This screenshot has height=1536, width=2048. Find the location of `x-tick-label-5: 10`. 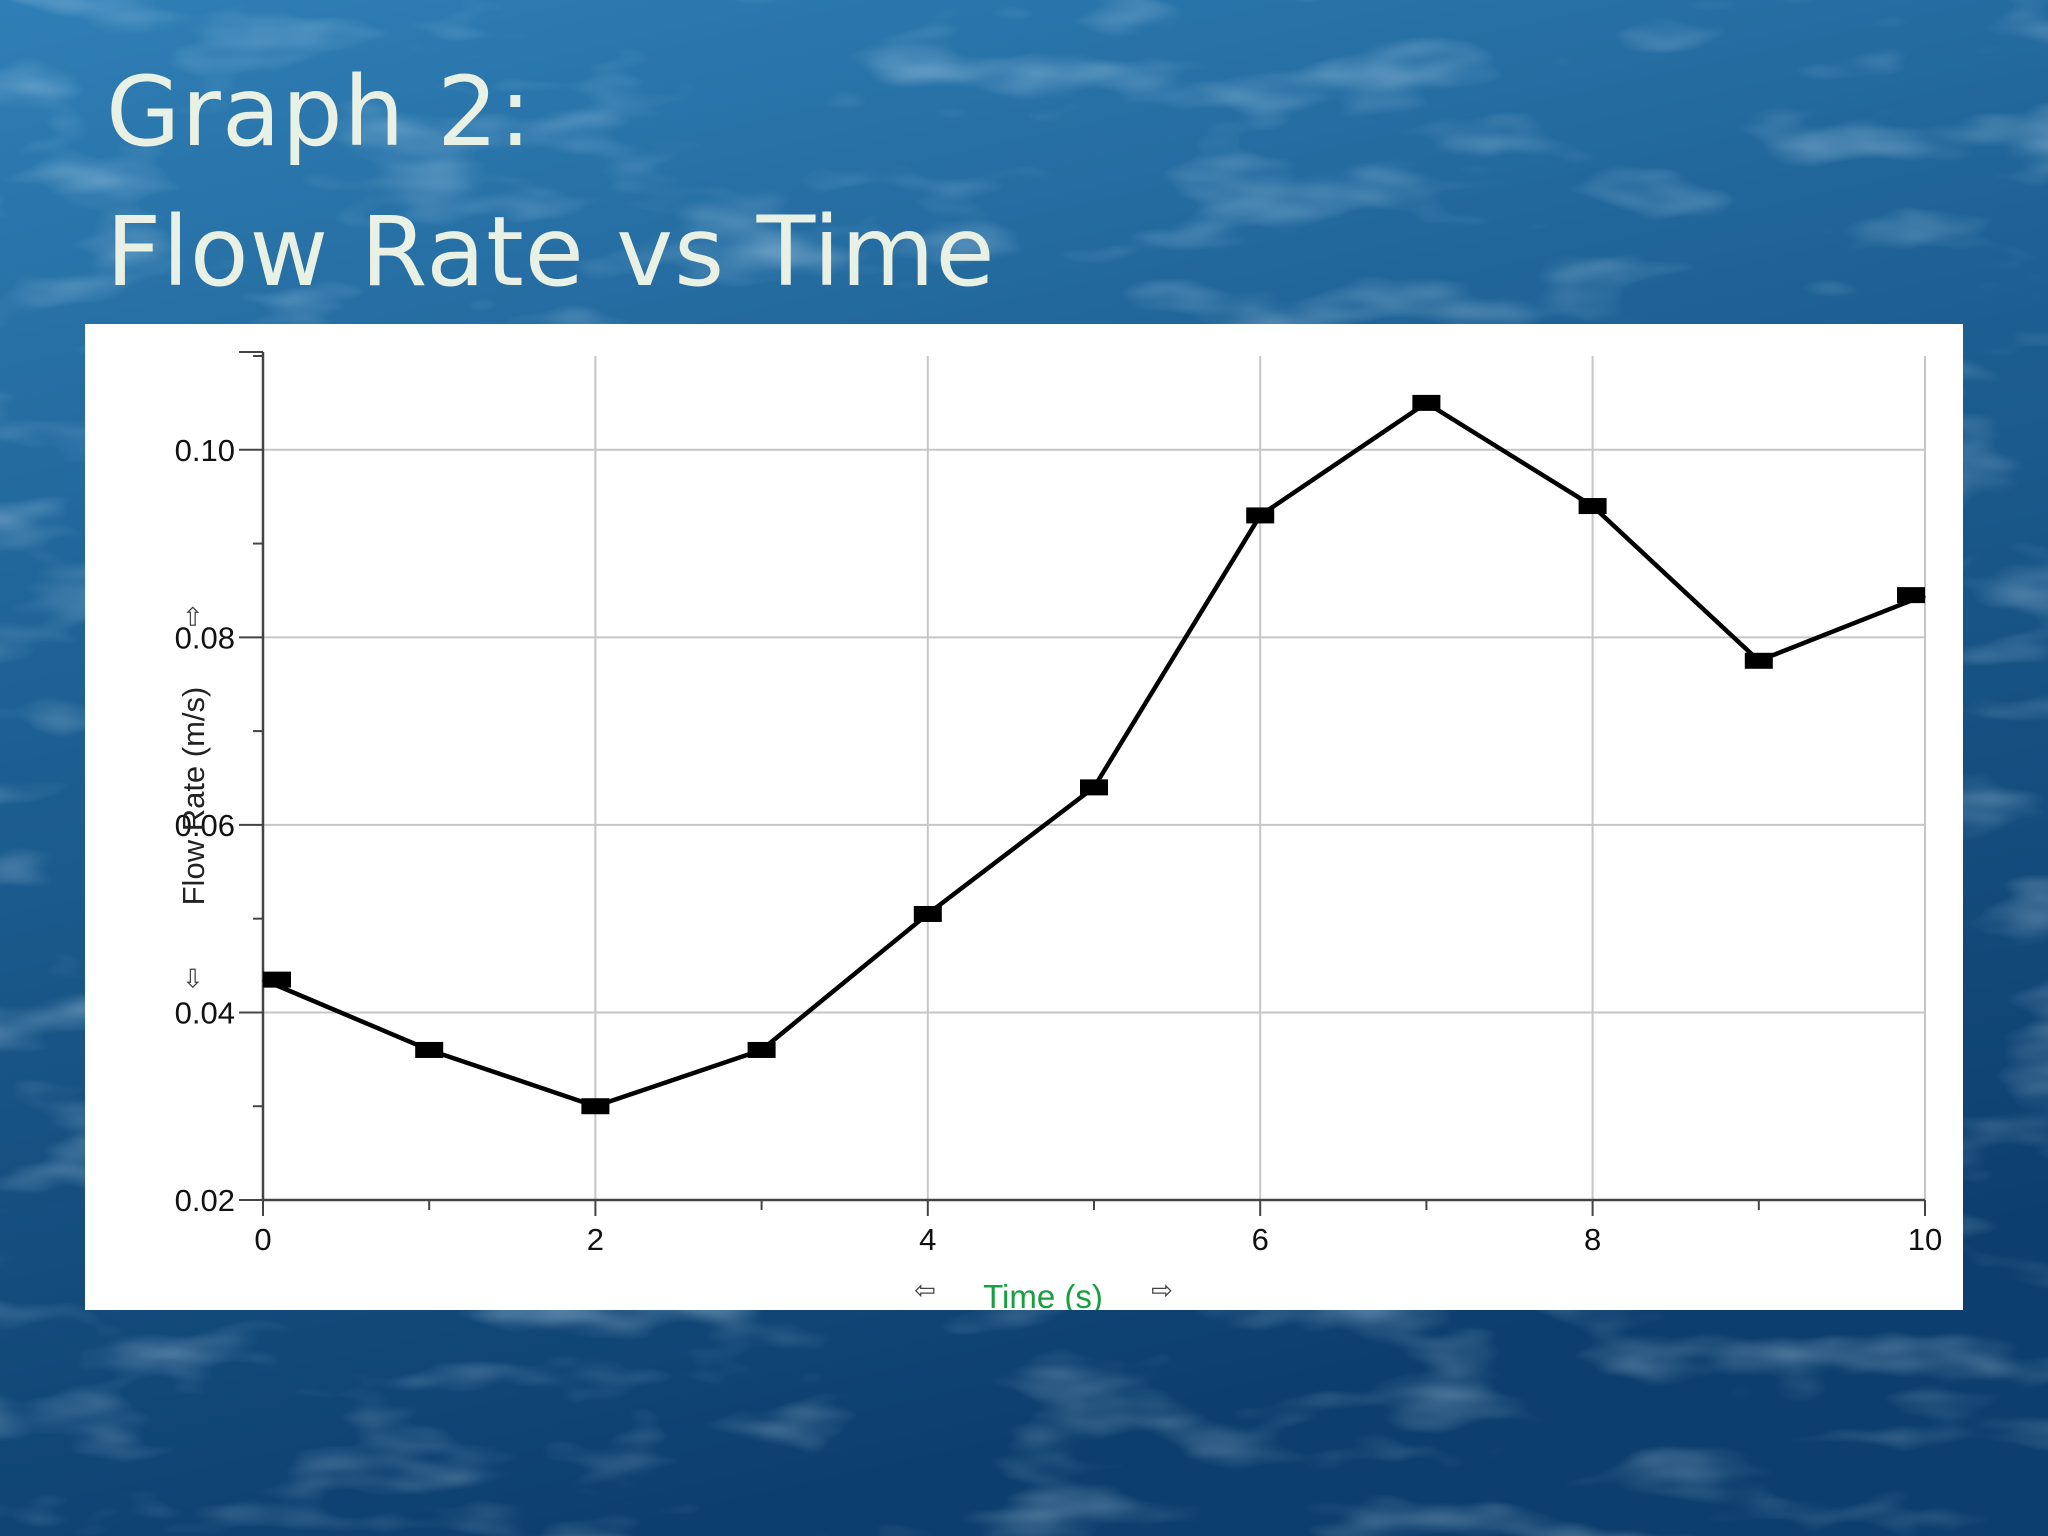

x-tick-label-5: 10 is located at coordinates (1925, 1239).